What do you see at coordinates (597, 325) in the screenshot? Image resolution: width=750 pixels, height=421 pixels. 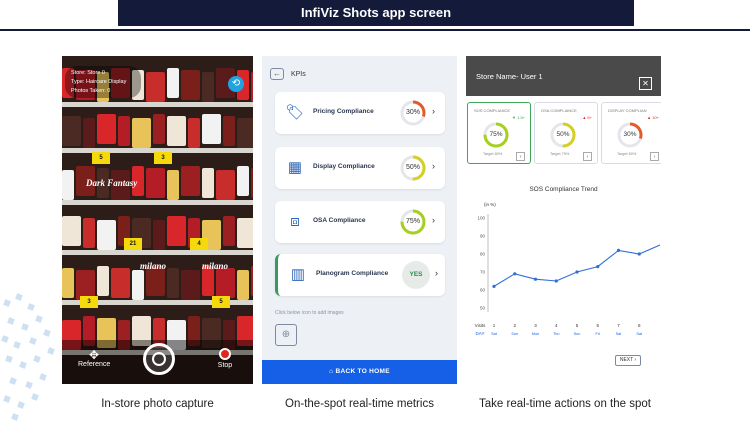 I see `x-tick-label: 6` at bounding box center [597, 325].